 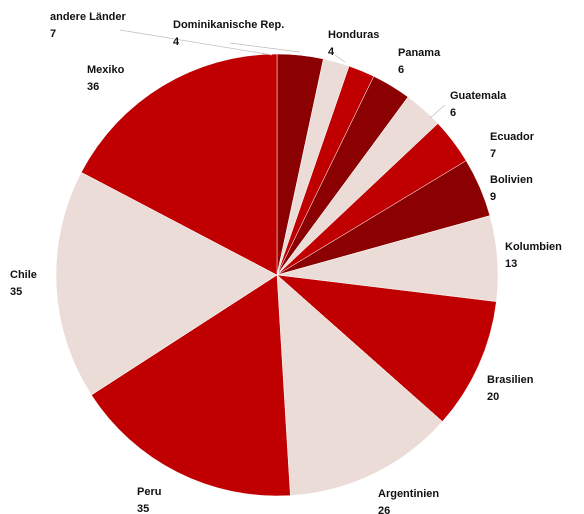 I want to click on slice-label: Brasilien, so click(x=510, y=380).